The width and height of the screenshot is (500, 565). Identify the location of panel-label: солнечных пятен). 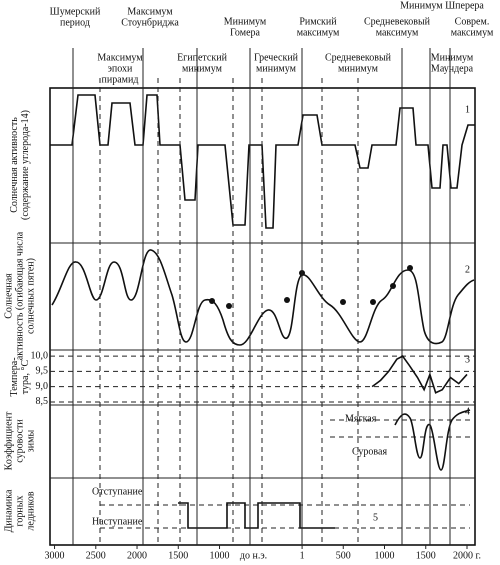
(30, 296).